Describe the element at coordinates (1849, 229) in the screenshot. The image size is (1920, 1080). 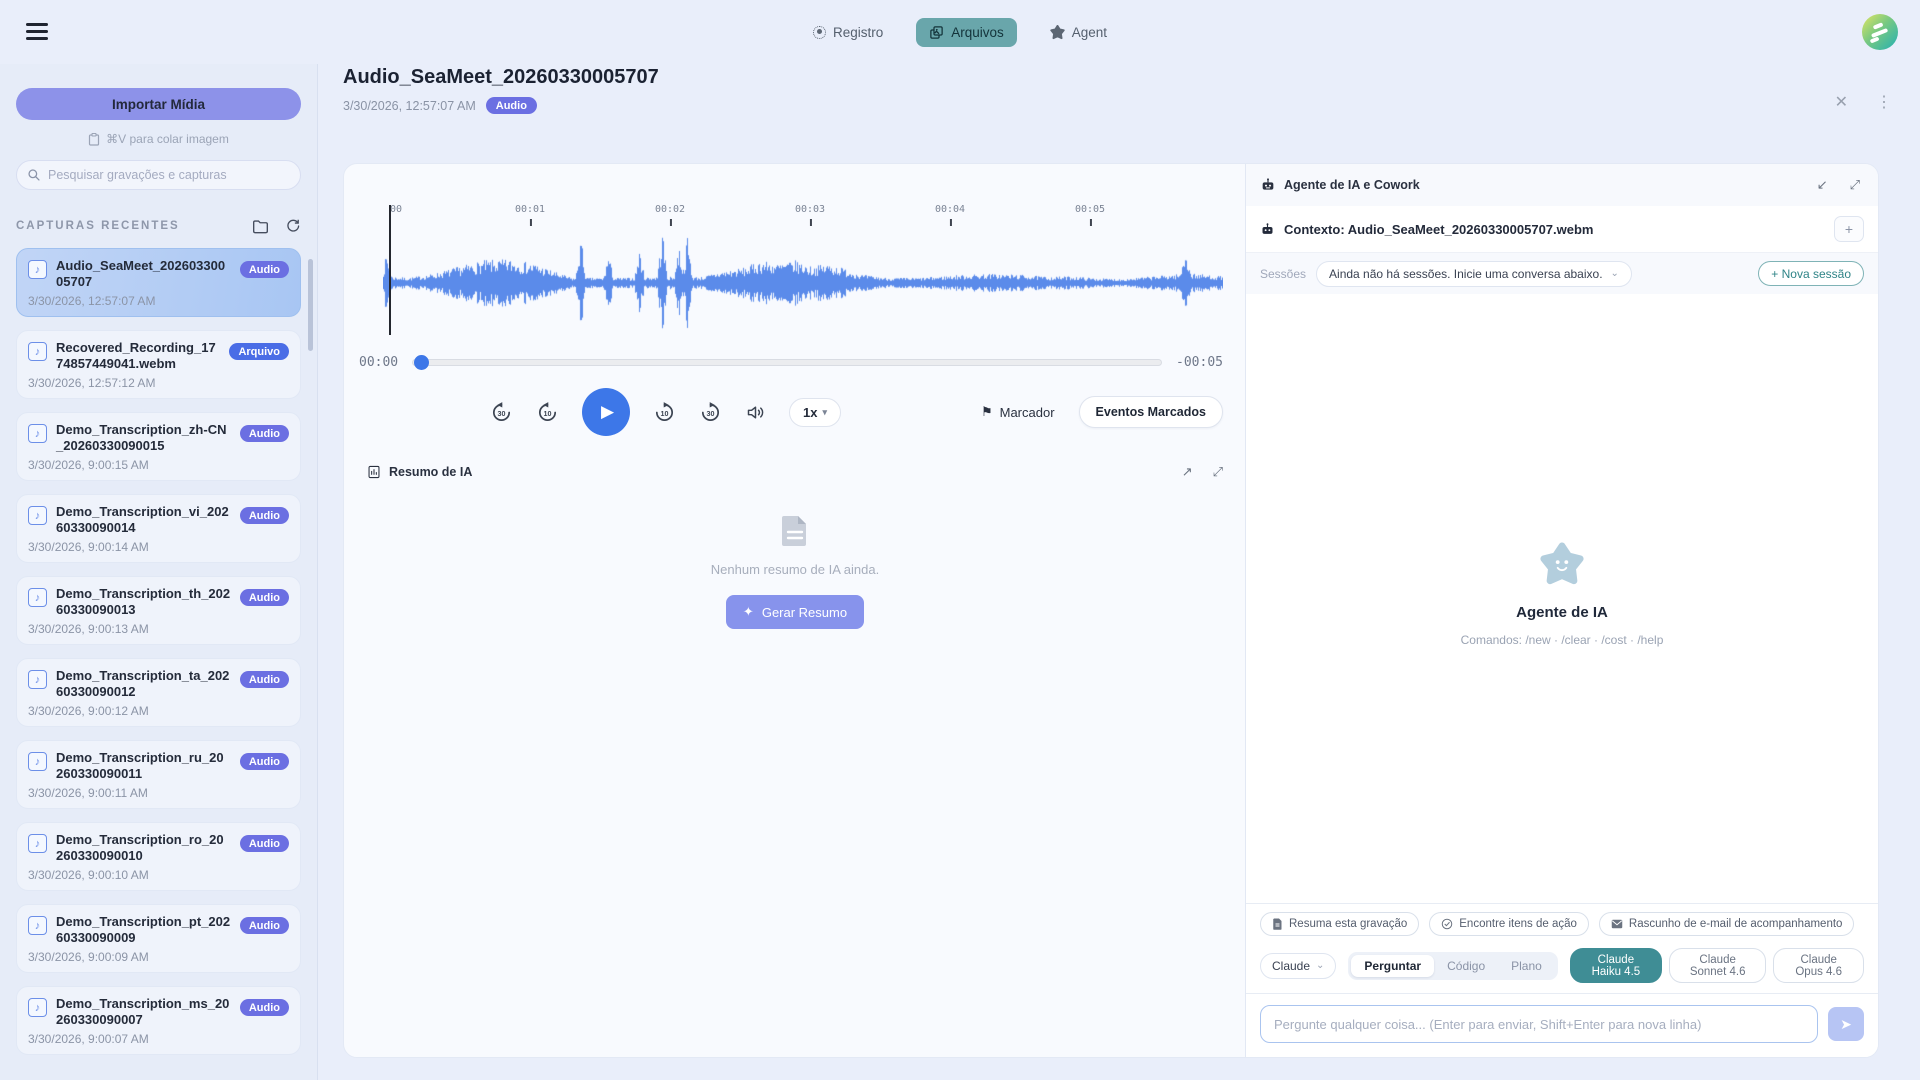
I see `add-context-button: +` at that location.